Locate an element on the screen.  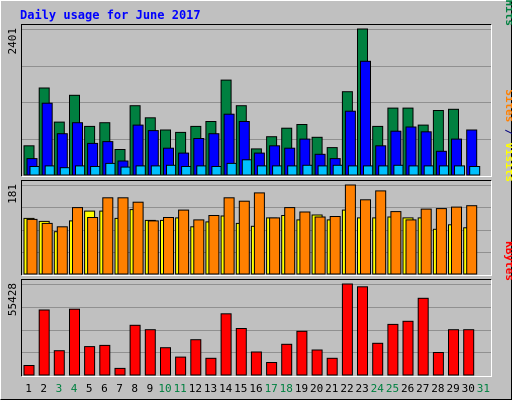
x-tick-label: 9 is located at coordinates (150, 388).